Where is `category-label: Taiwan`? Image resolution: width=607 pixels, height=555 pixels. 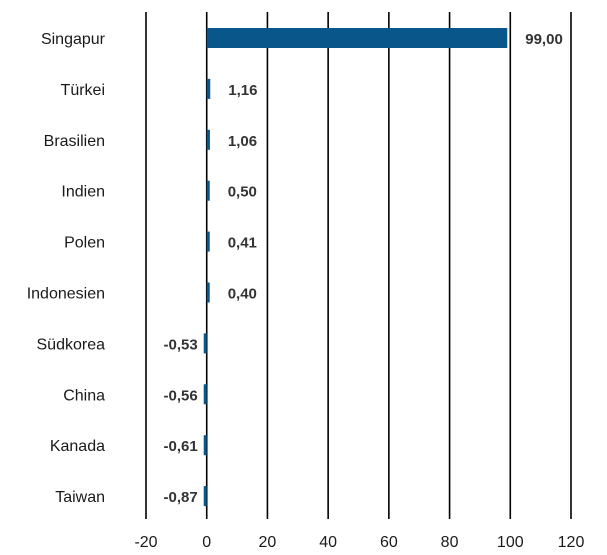 category-label: Taiwan is located at coordinates (80, 497).